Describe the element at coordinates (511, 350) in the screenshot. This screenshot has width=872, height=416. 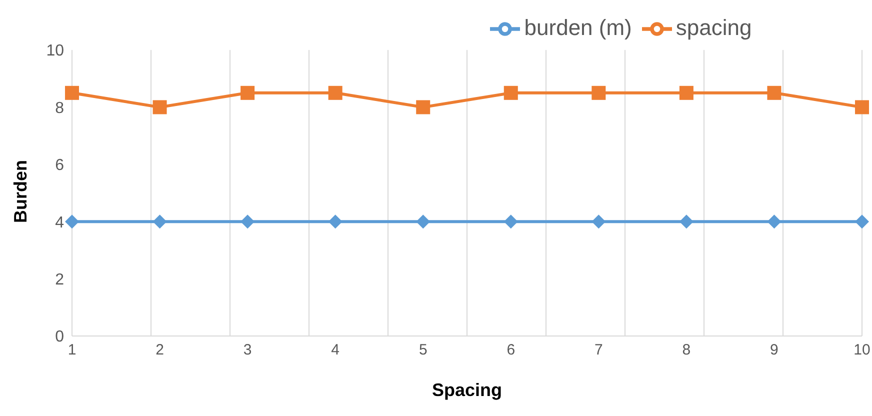
I see `x-tick-label: 6` at that location.